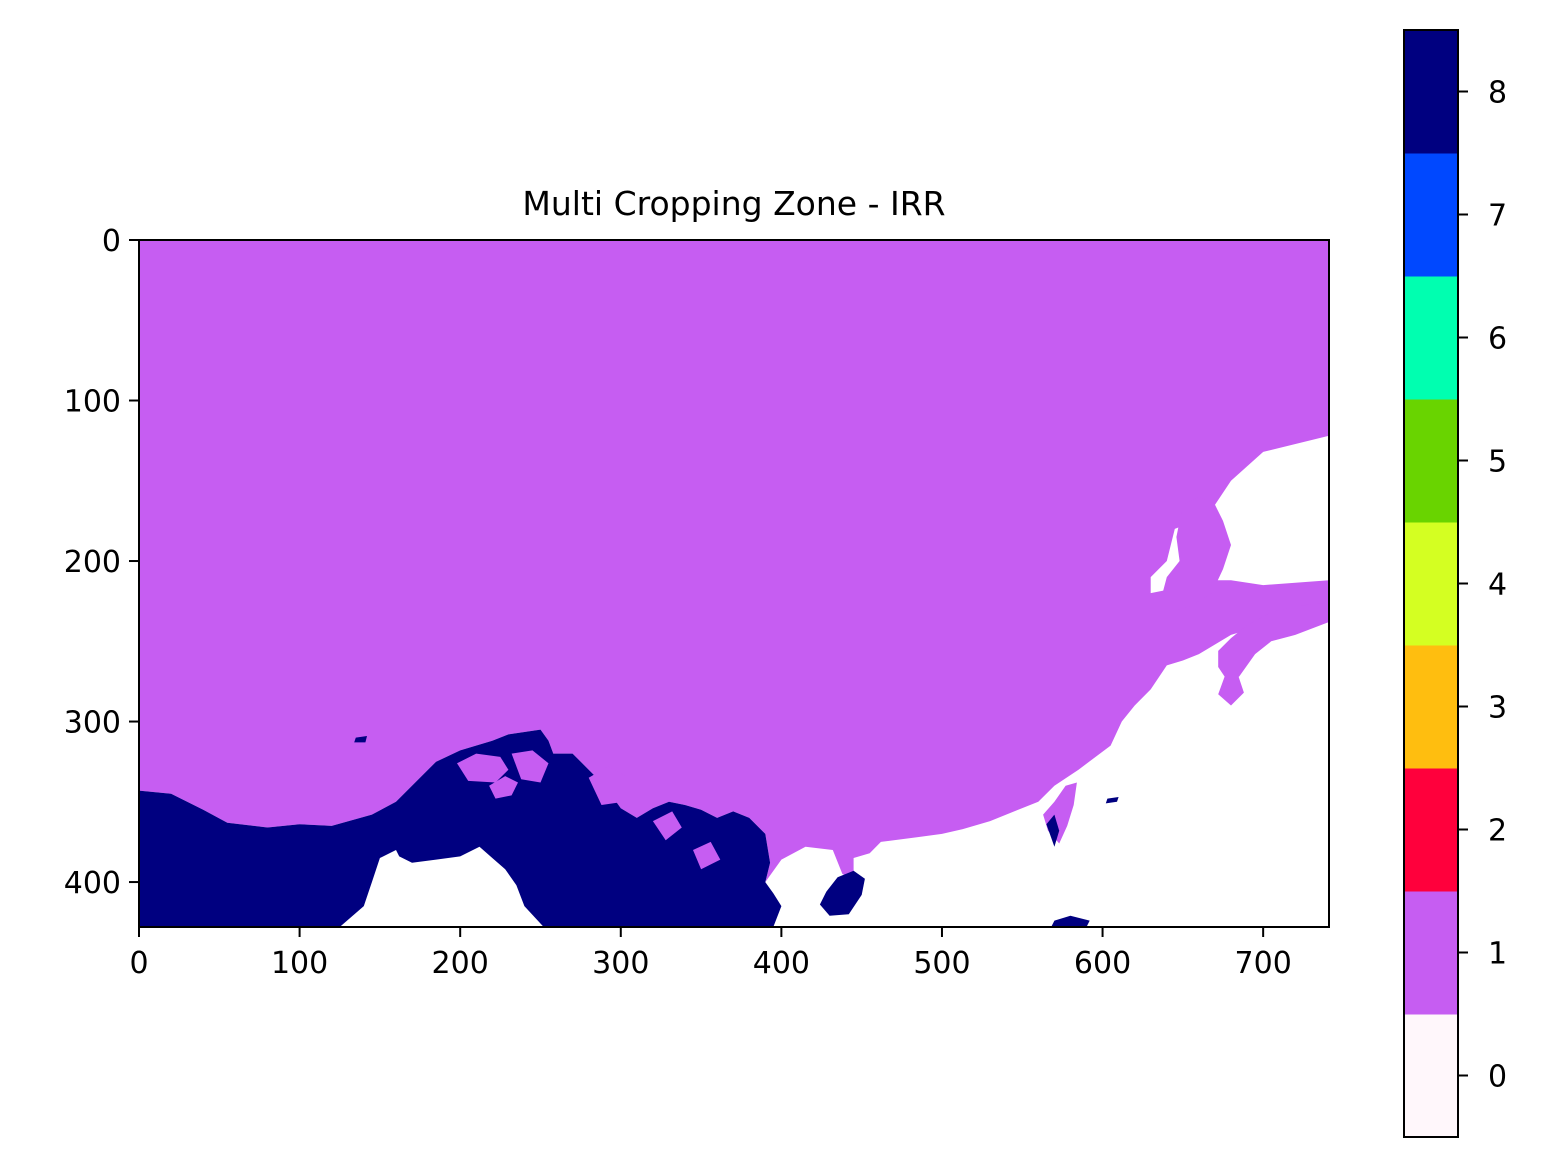 The height and width of the screenshot is (1168, 1544). What do you see at coordinates (941, 963) in the screenshot?
I see `x-tick-label: 500` at bounding box center [941, 963].